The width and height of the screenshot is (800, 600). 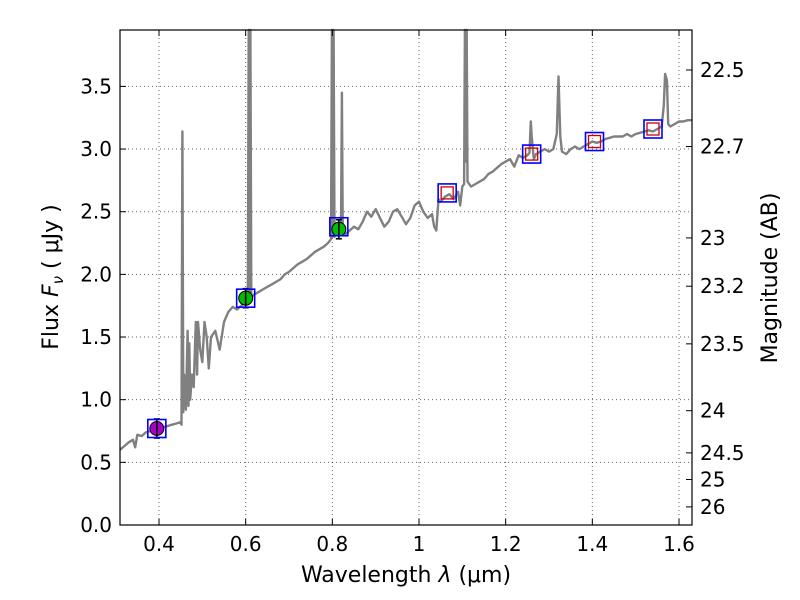 I want to click on x-tick-label: 1.6, so click(x=679, y=544).